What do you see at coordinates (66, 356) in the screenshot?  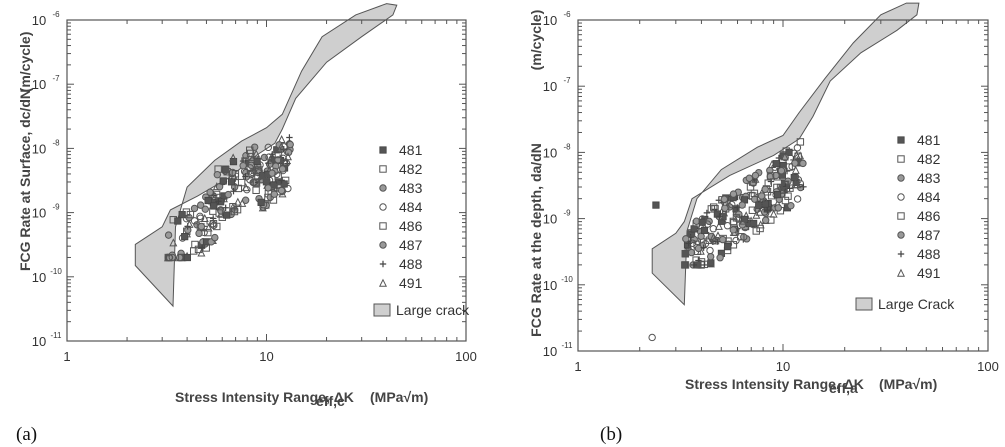 I see `x-tick-label: 1` at bounding box center [66, 356].